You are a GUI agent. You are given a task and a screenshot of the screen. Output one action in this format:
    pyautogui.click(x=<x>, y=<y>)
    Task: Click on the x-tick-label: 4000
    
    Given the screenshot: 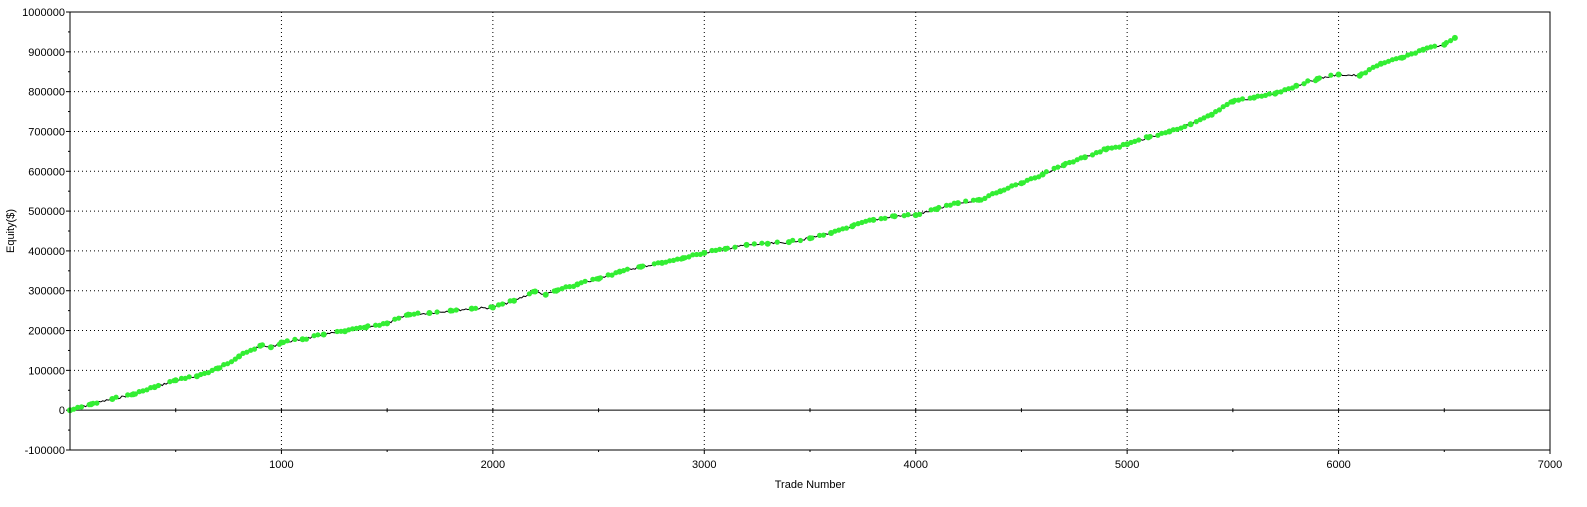 What is the action you would take?
    pyautogui.click(x=915, y=465)
    